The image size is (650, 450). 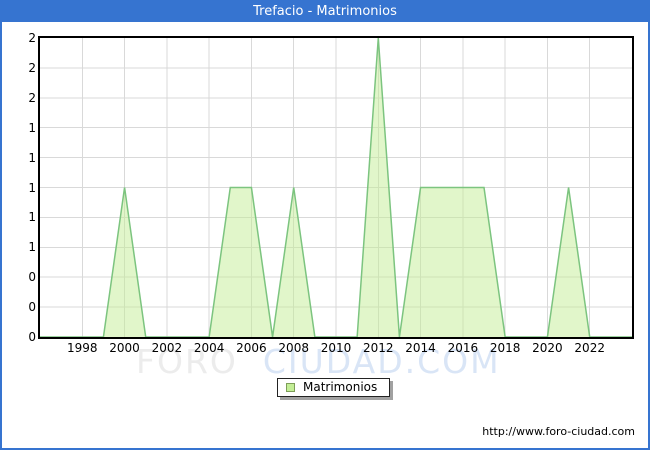 I want to click on x-tick-label-2006: 2006, so click(x=251, y=348).